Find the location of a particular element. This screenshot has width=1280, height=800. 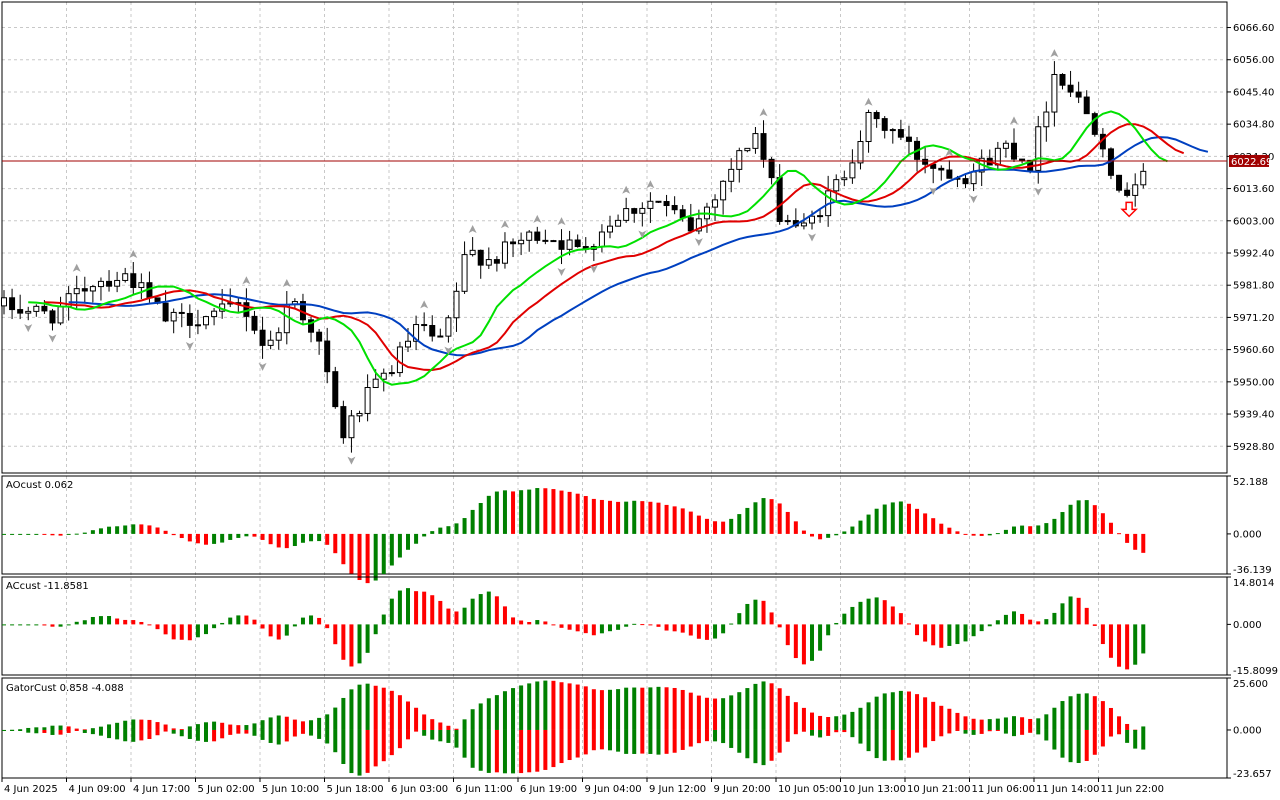

fractal-up-icon is located at coordinates (472, 229).